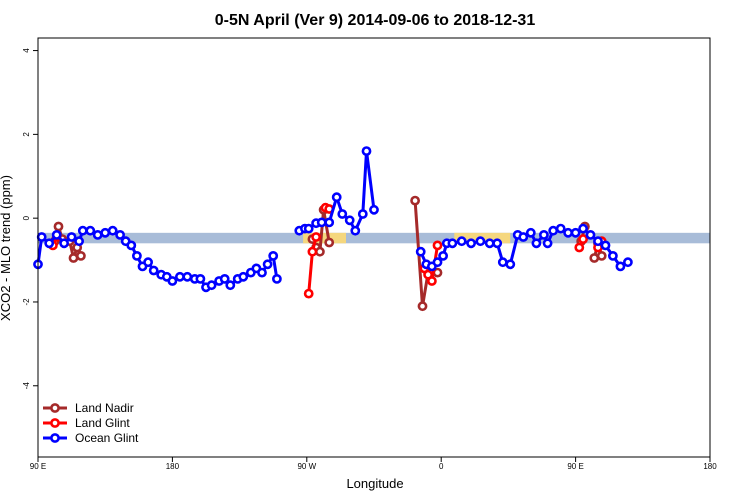  I want to click on y-axis-label: XCO2 - MLO trend (ppm), so click(6, 248).